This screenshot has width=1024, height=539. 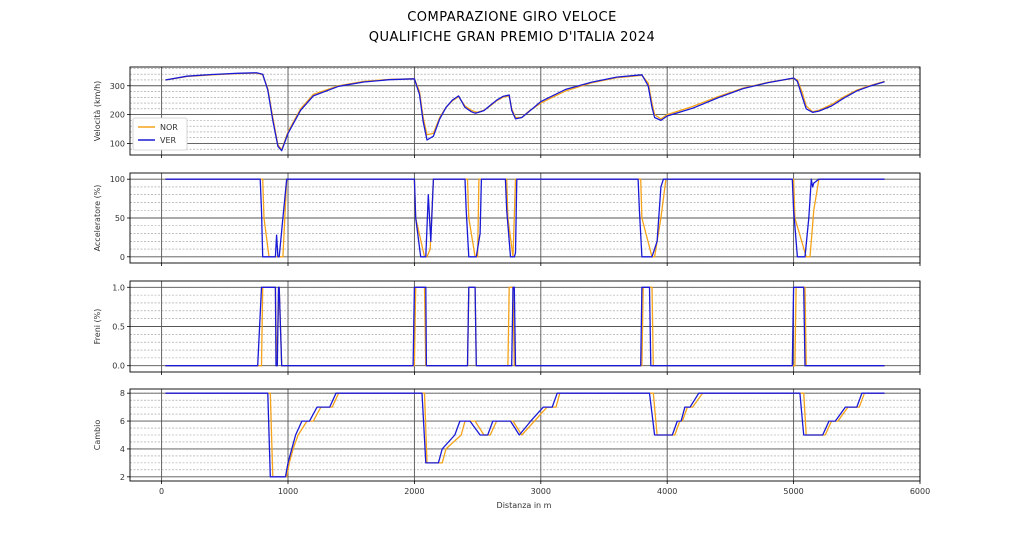 What do you see at coordinates (920, 491) in the screenshot?
I see `x-tick-label: 6000` at bounding box center [920, 491].